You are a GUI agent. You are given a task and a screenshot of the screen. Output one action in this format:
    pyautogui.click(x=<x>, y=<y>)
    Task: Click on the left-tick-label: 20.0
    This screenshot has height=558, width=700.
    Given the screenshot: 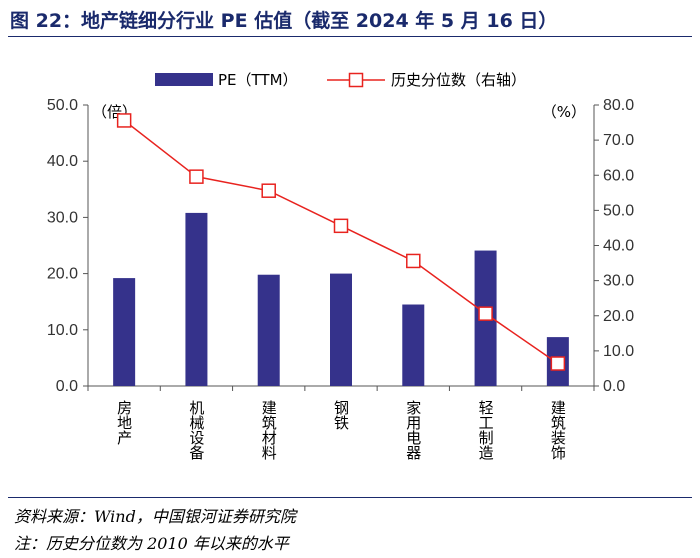 What is the action you would take?
    pyautogui.click(x=62, y=274)
    